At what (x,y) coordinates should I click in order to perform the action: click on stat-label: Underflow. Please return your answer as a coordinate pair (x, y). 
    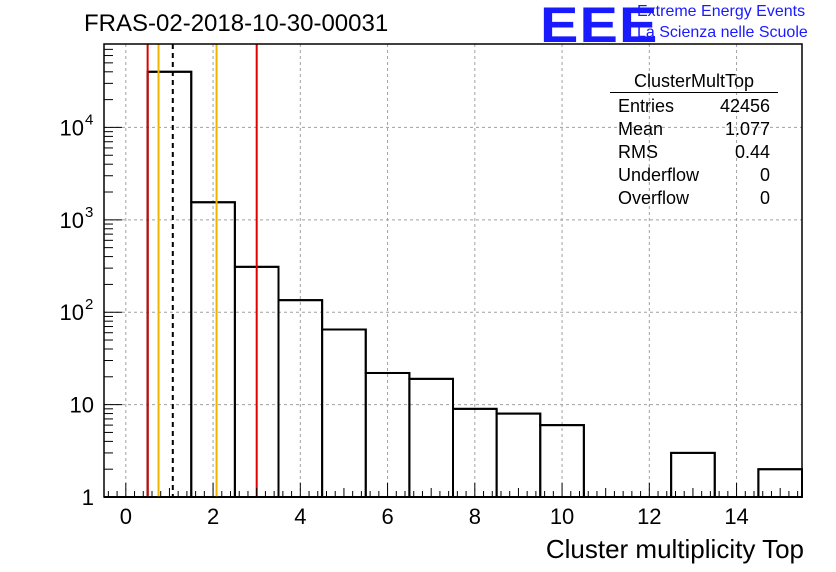
    Looking at the image, I should click on (659, 175).